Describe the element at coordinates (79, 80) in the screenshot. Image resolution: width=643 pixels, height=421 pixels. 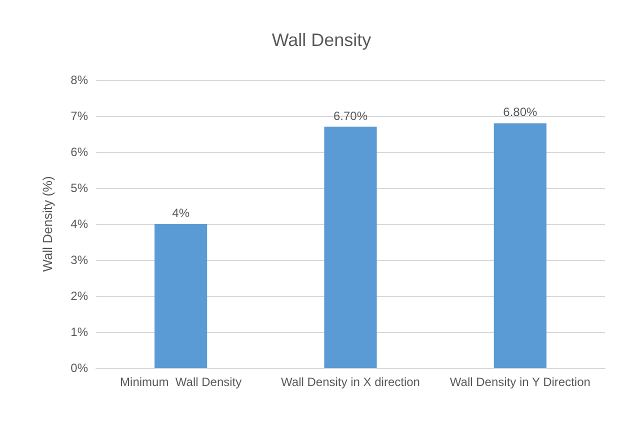
I see `y-tick-label: 8%` at that location.